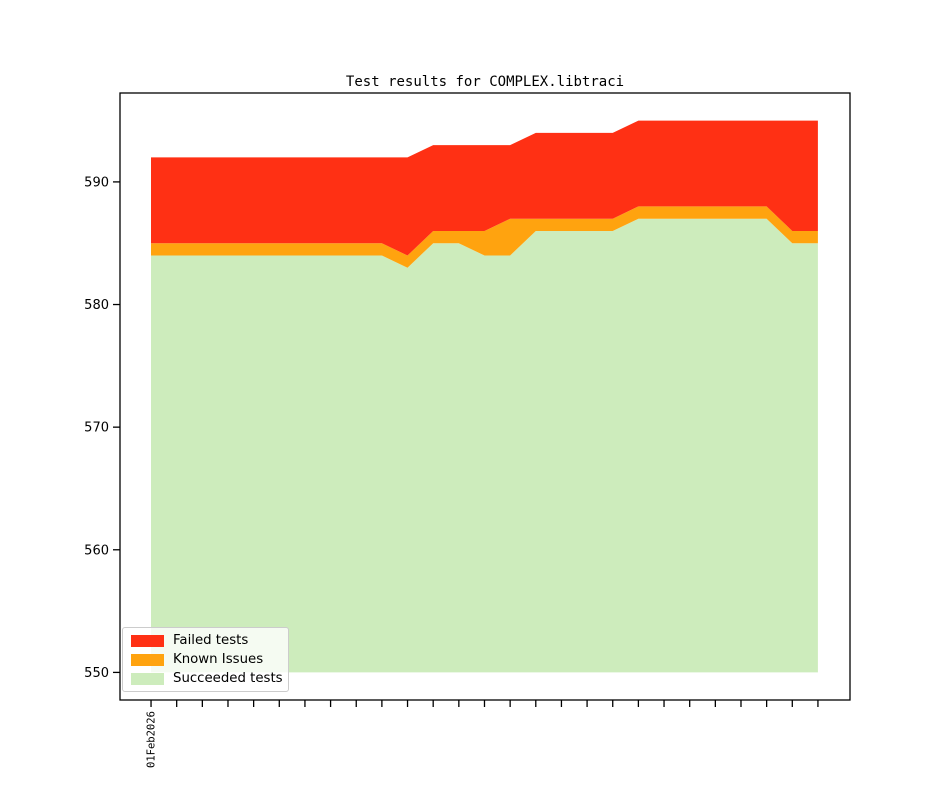 The height and width of the screenshot is (787, 944). What do you see at coordinates (211, 640) in the screenshot?
I see `legend-label-failed-tests: Failed tests` at bounding box center [211, 640].